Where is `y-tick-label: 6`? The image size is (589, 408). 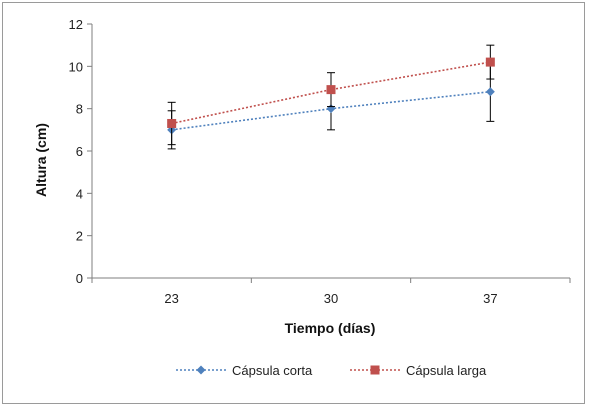
y-tick-label: 6 is located at coordinates (79, 151).